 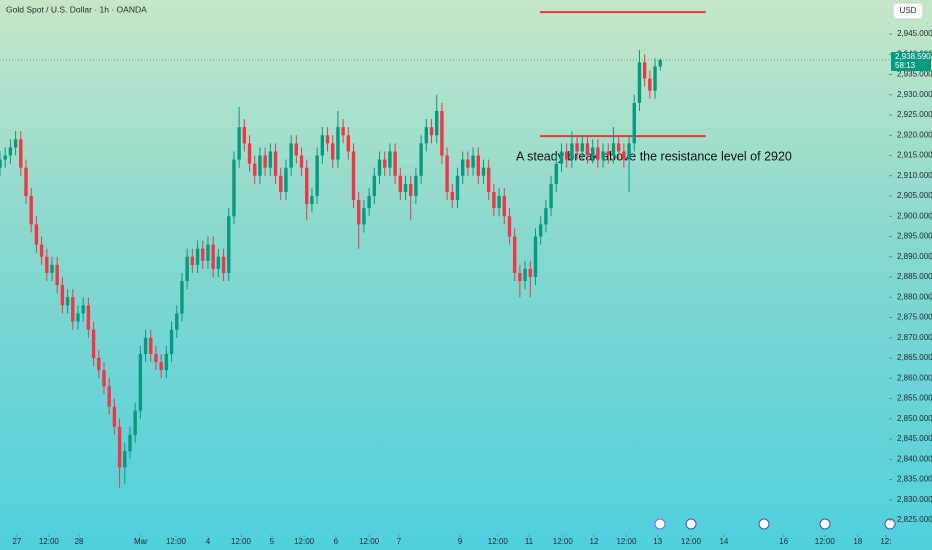 What do you see at coordinates (657, 541) in the screenshot?
I see `x-tick-label: 13` at bounding box center [657, 541].